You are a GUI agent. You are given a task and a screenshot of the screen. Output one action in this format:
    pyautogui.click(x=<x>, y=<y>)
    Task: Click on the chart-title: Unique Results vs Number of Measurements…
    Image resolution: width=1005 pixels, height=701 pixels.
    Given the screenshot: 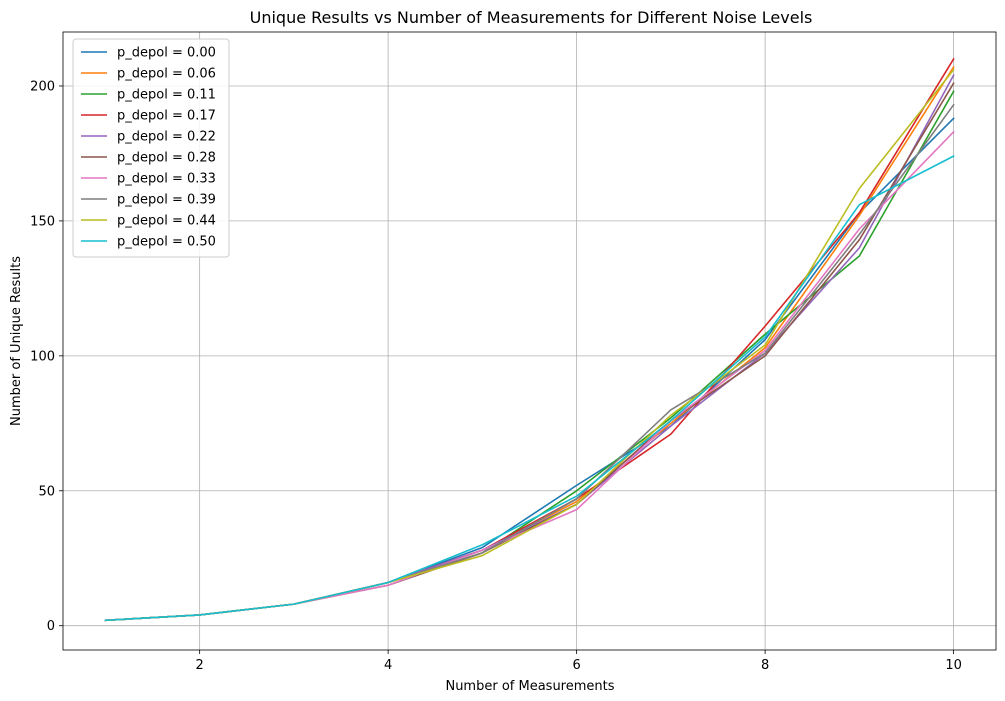 What is the action you would take?
    pyautogui.click(x=531, y=17)
    